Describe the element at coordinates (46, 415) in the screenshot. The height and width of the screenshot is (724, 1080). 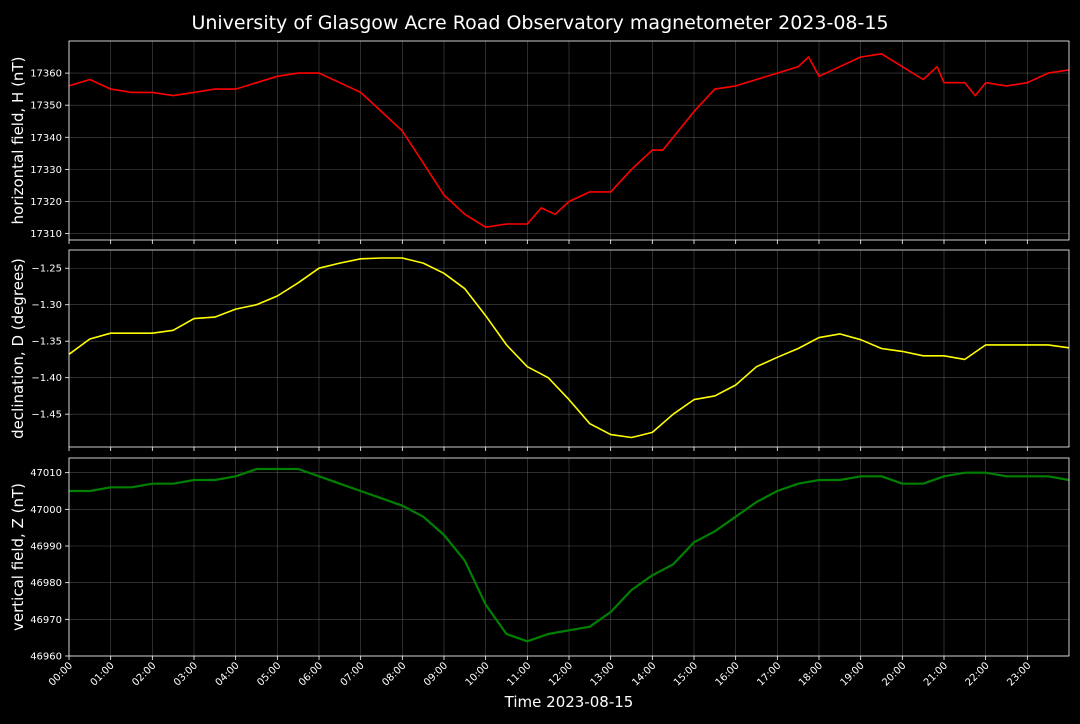
I see `y-tick-label: −1.45` at that location.